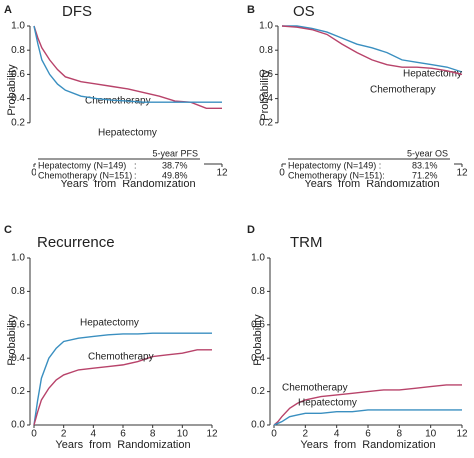 This screenshot has width=474, height=458. I want to click on panel-letter: B, so click(251, 10).